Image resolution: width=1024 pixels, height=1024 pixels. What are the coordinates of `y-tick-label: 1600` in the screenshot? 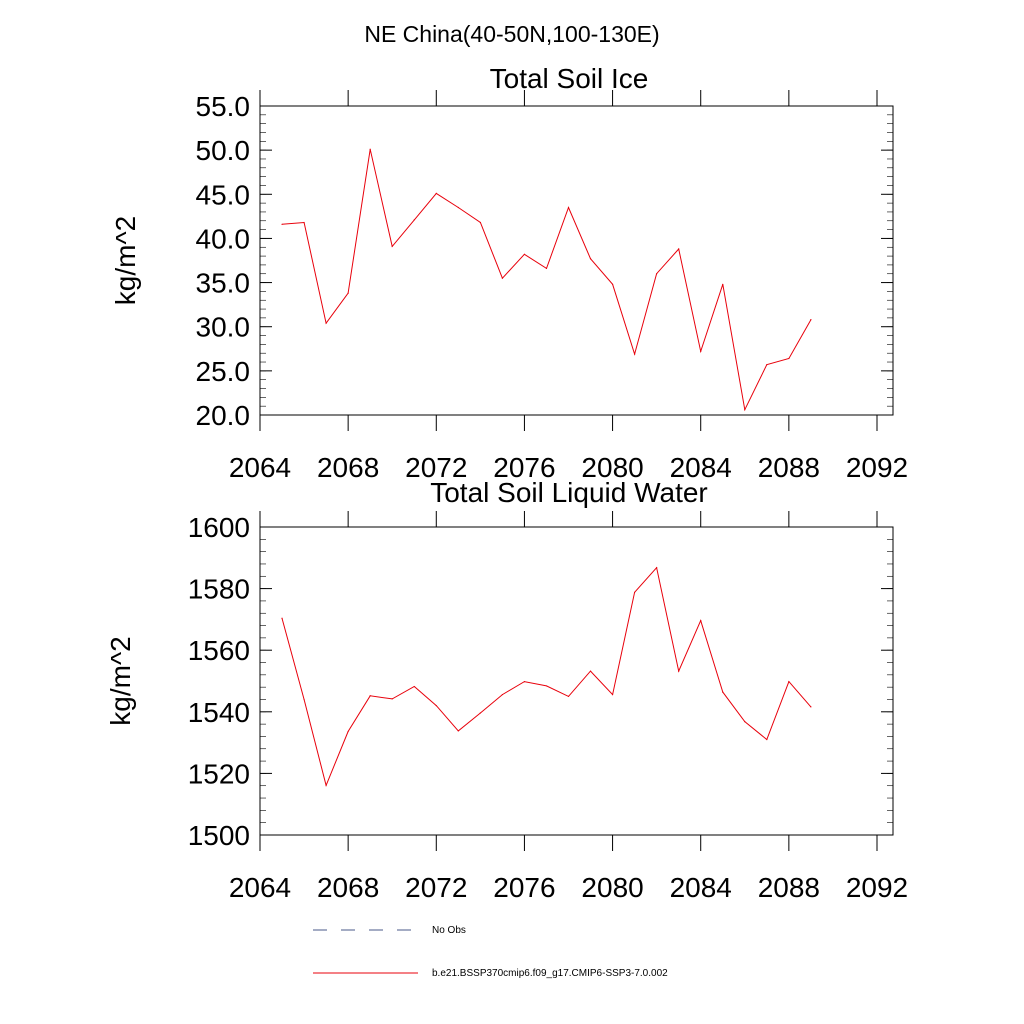 It's located at (219, 527).